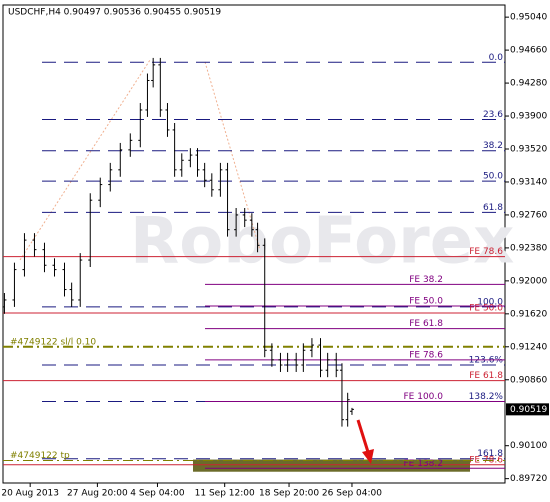 Image resolution: width=550 pixels, height=502 pixels. What do you see at coordinates (486, 361) in the screenshot?
I see `level-label: 123.6%` at bounding box center [486, 361].